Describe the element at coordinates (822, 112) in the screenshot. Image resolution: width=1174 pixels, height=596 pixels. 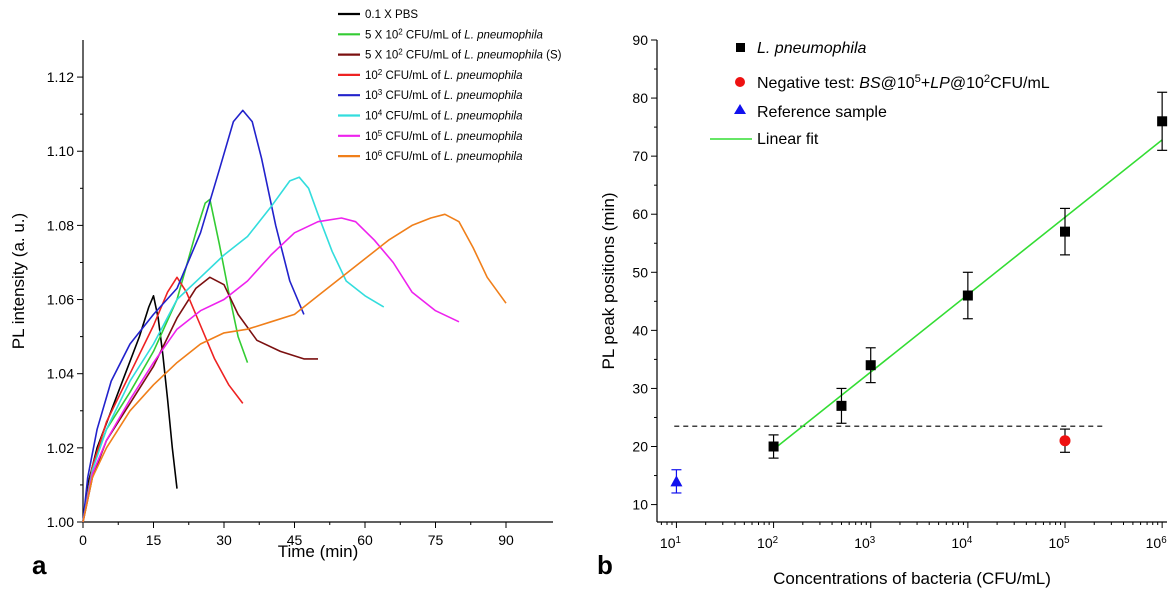
I see `panel-b-legend-reference-label: Reference sample` at that location.